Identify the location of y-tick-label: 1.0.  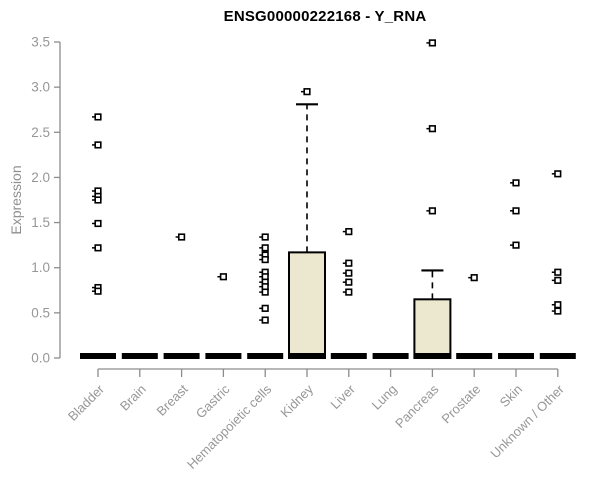
(40, 267).